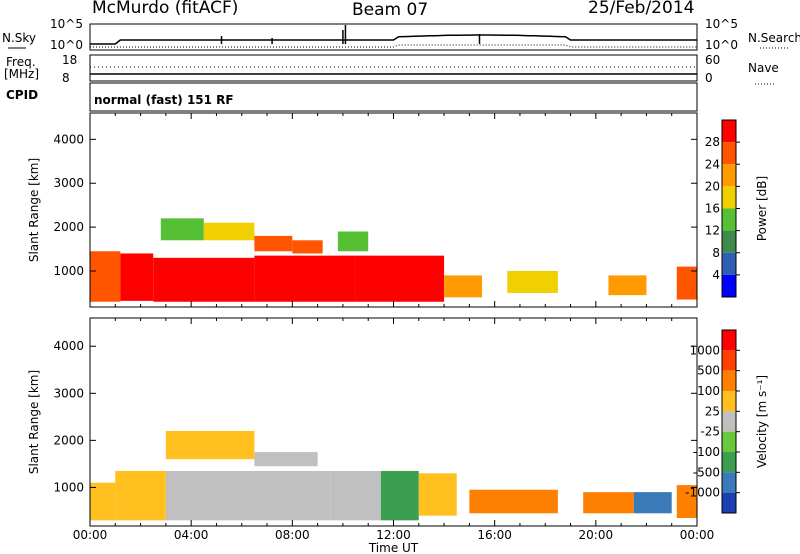 The image size is (800, 554). I want to click on cpid-panel, so click(393, 97).